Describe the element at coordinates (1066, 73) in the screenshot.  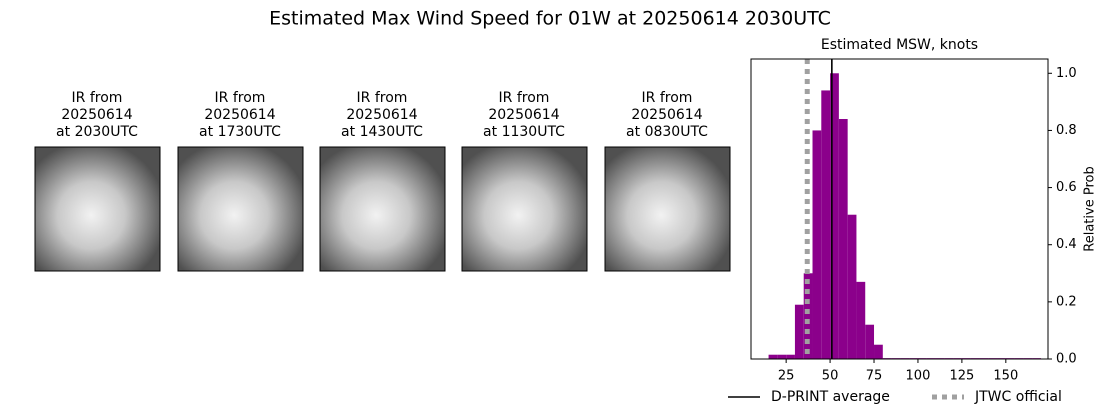
I see `y-tick-label: 1.0` at that location.